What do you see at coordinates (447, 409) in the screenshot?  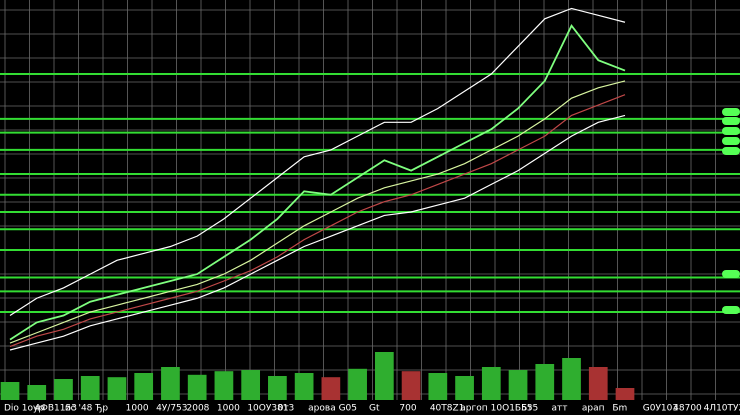 I see `x-tick-label: 40Т8Z1` at bounding box center [447, 409].